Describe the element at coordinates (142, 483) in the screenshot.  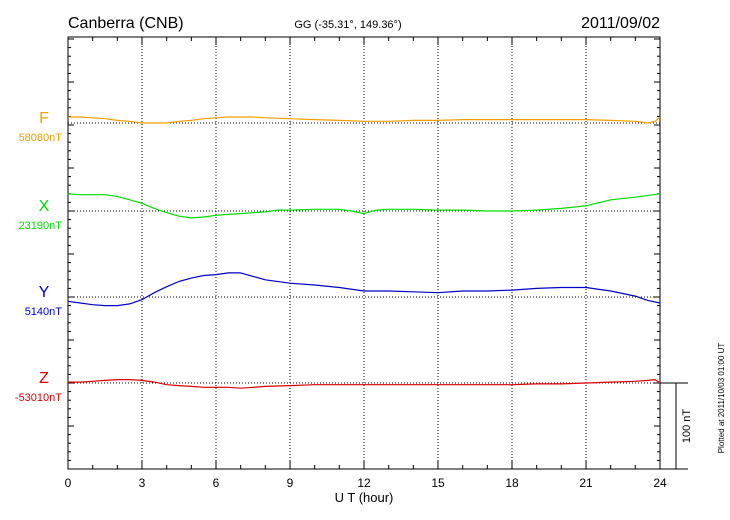
I see `x-tick-label: 3` at that location.